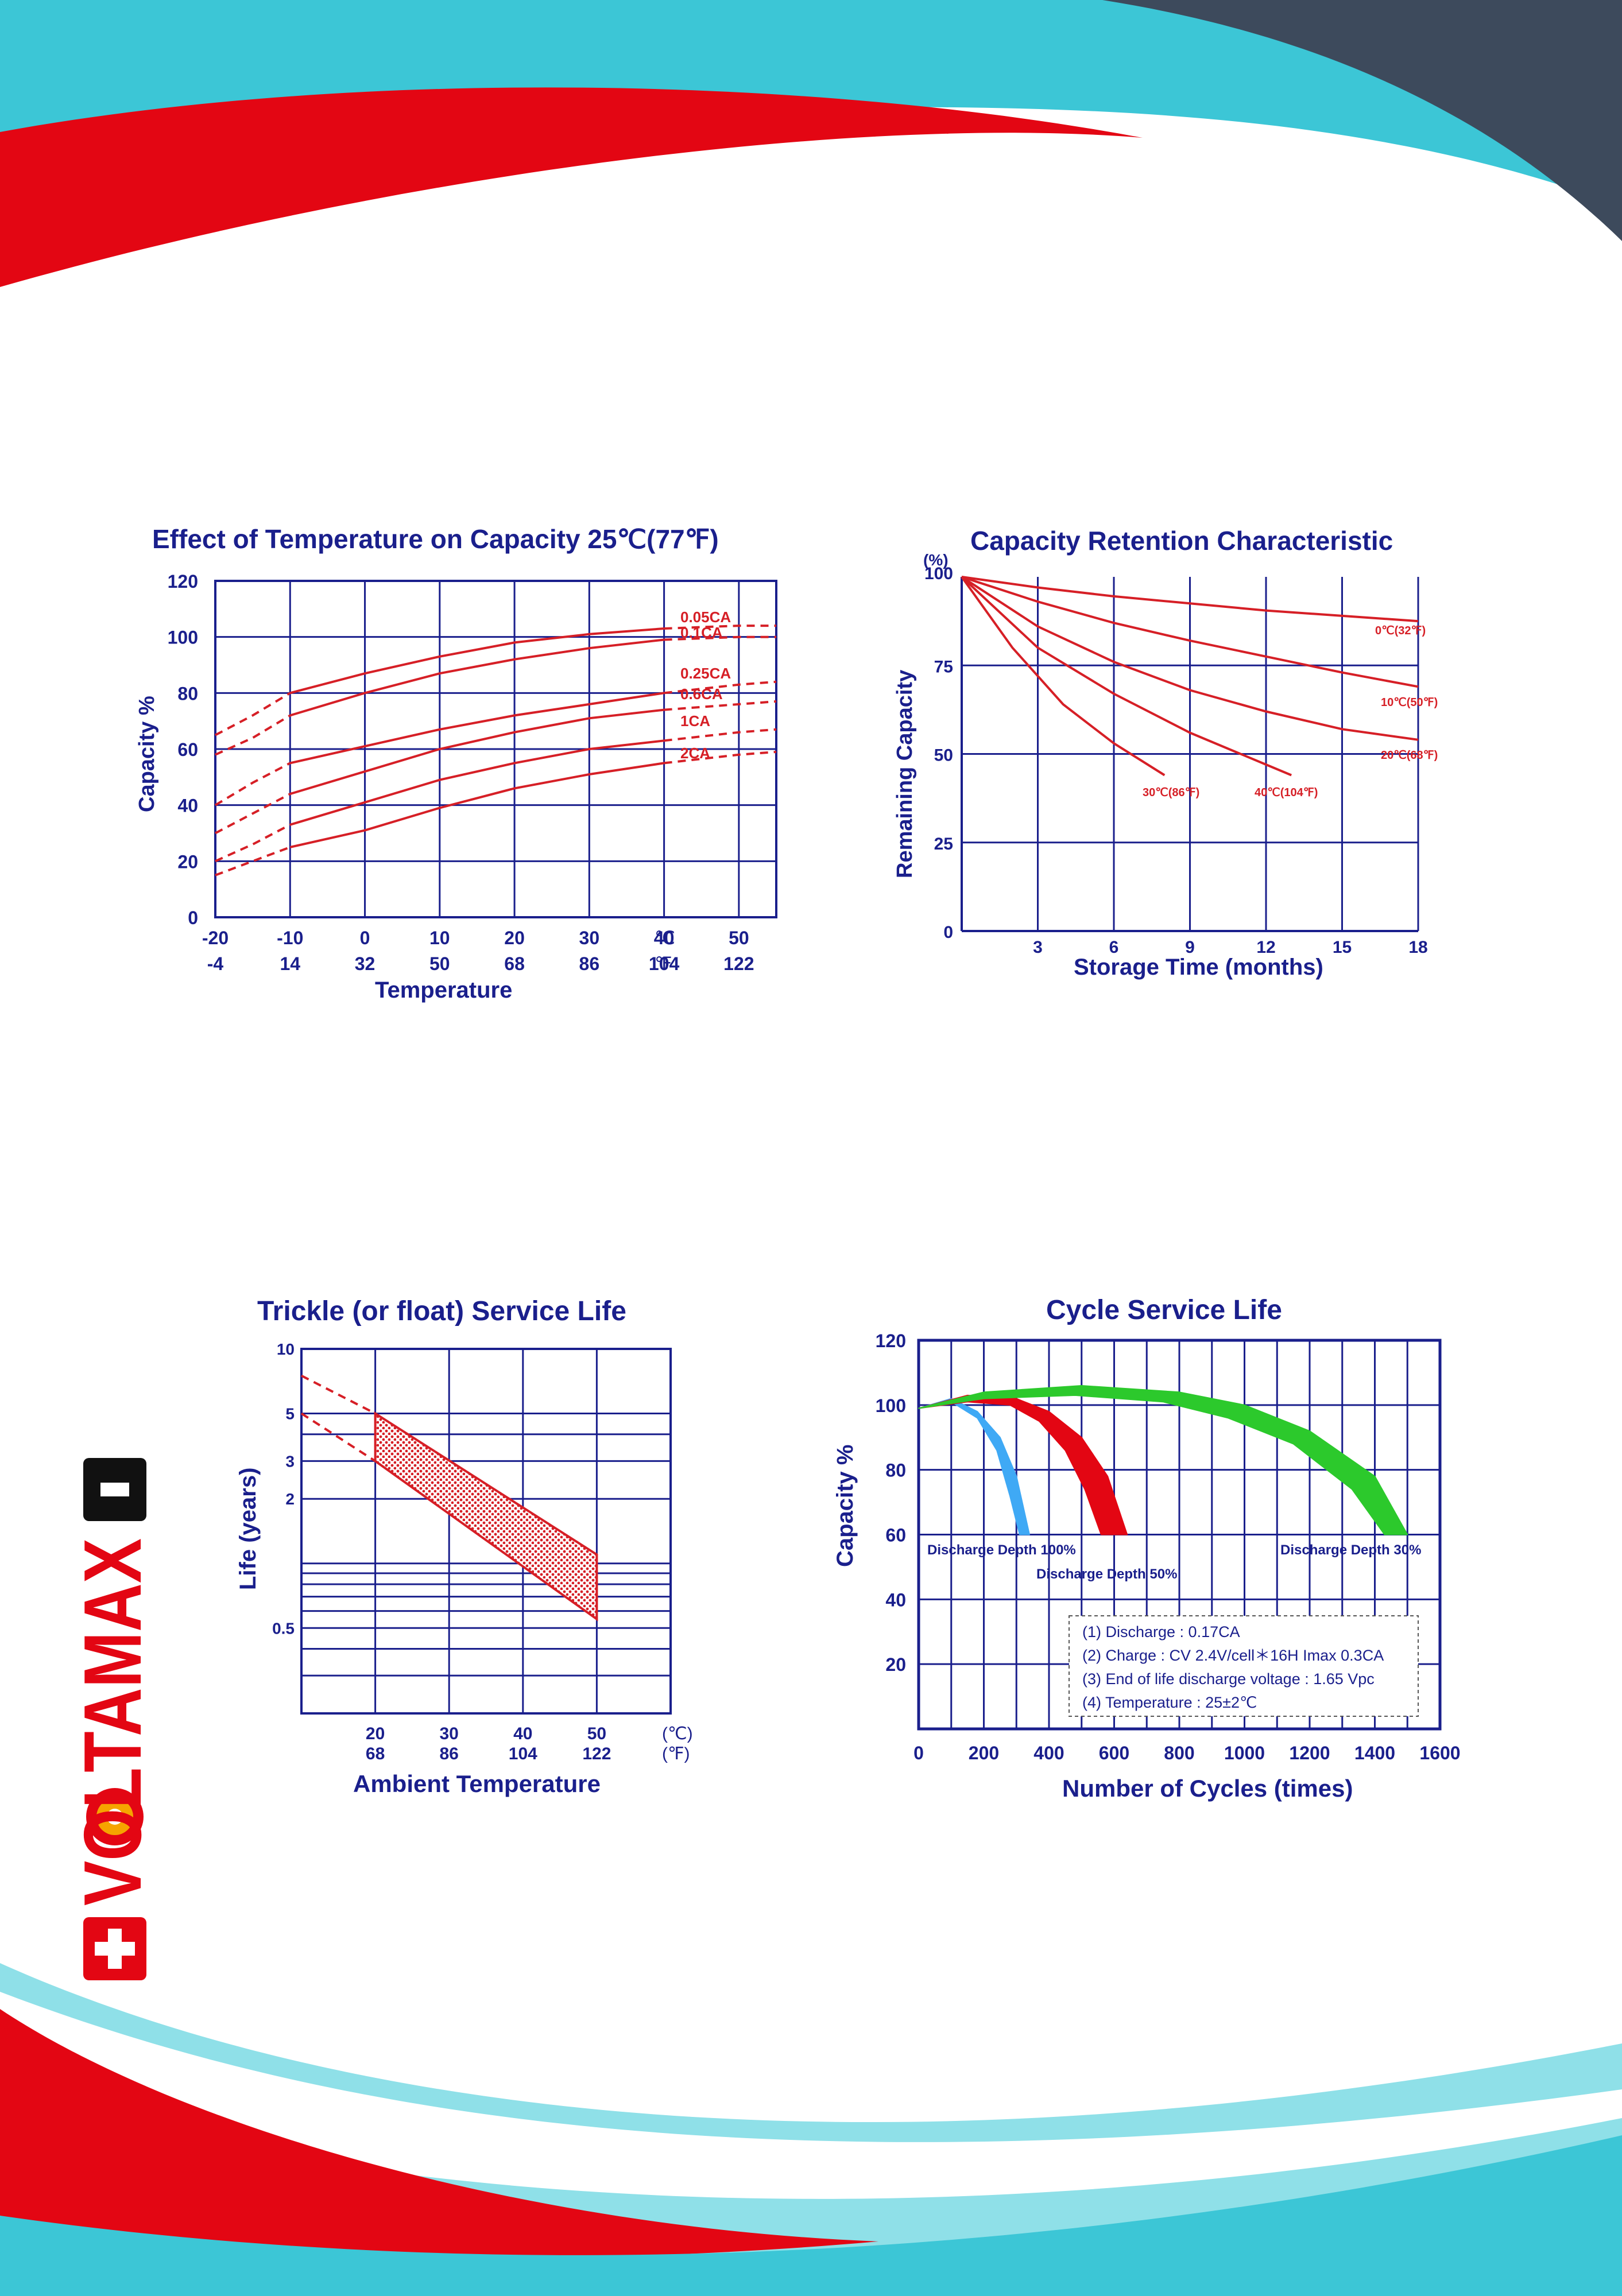 The height and width of the screenshot is (2296, 1622). Describe the element at coordinates (1287, 792) in the screenshot. I see `chart2-series-label: 40℃(104℉)` at that location.